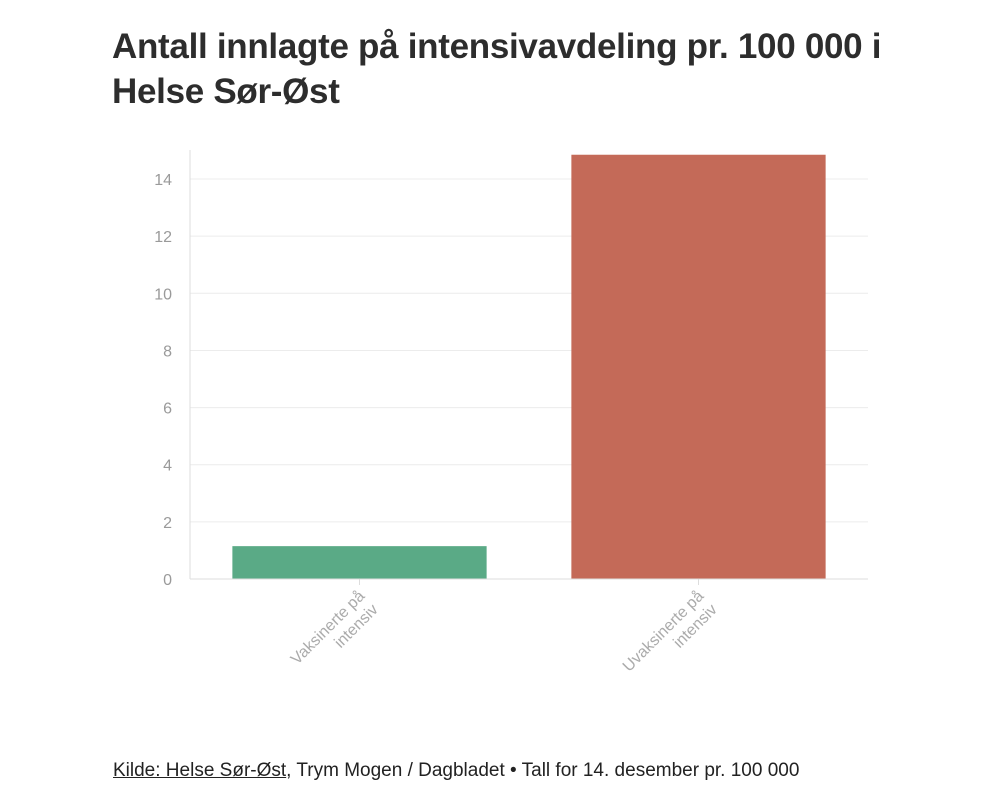 Image resolution: width=1000 pixels, height=808 pixels. What do you see at coordinates (167, 466) in the screenshot?
I see `y-tick-label: 4` at bounding box center [167, 466].